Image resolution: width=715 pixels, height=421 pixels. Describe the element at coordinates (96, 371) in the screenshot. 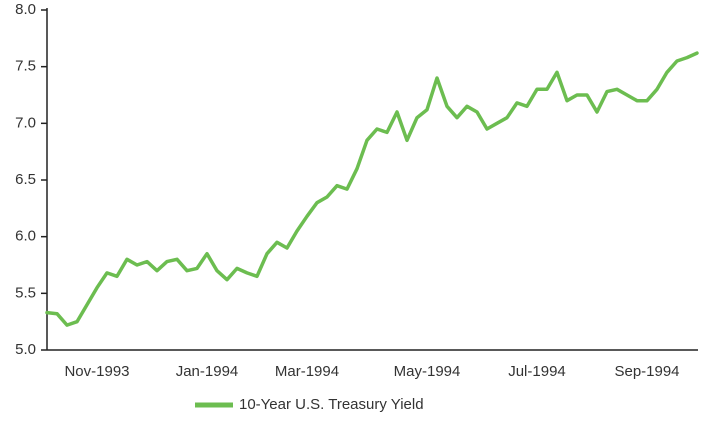

I see `x-tick-label: Nov-1993` at that location.